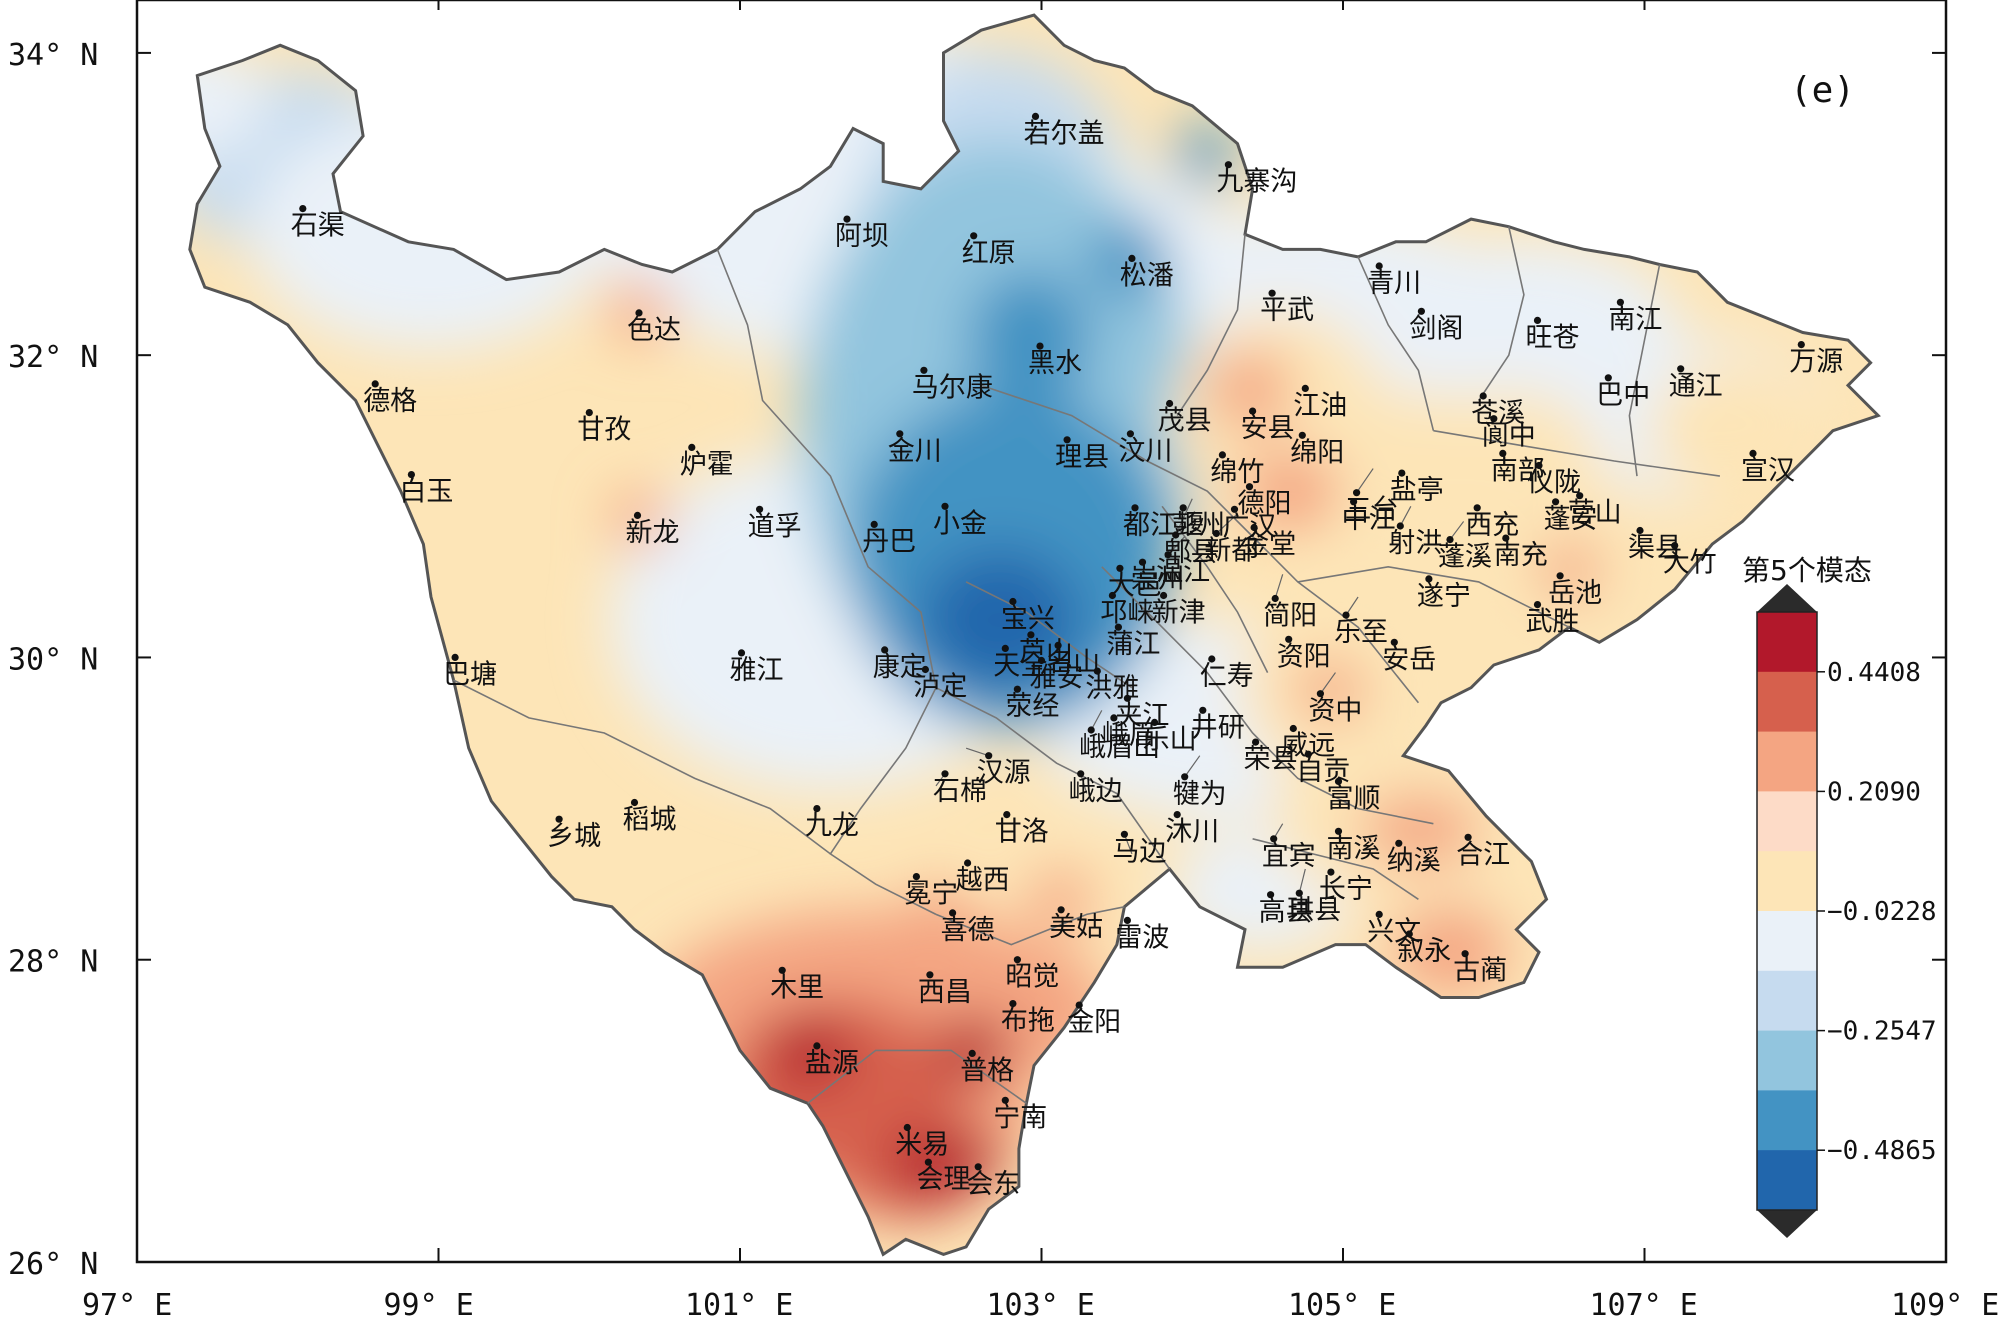 The width and height of the screenshot is (2000, 1329). Describe the element at coordinates (1028, 619) in the screenshot. I see `station-label: 宝兴` at that location.